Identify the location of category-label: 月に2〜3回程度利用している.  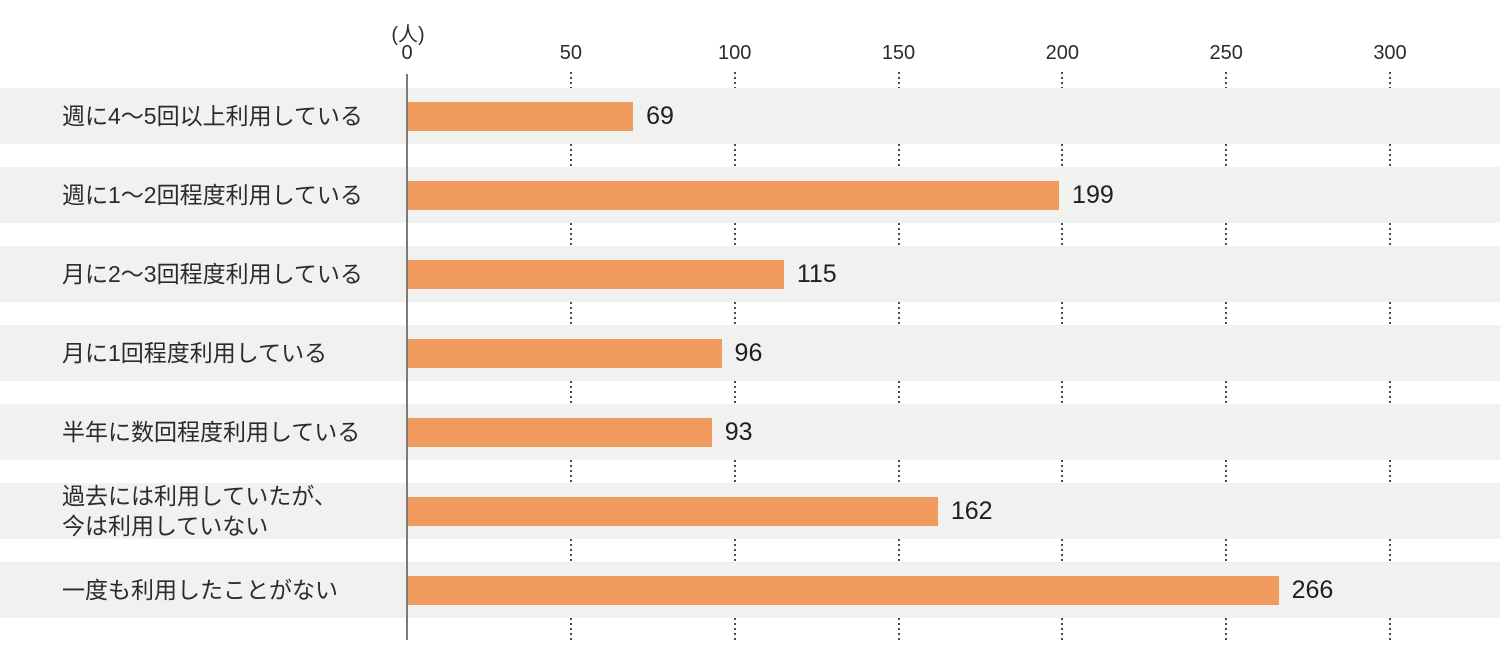
(212, 274).